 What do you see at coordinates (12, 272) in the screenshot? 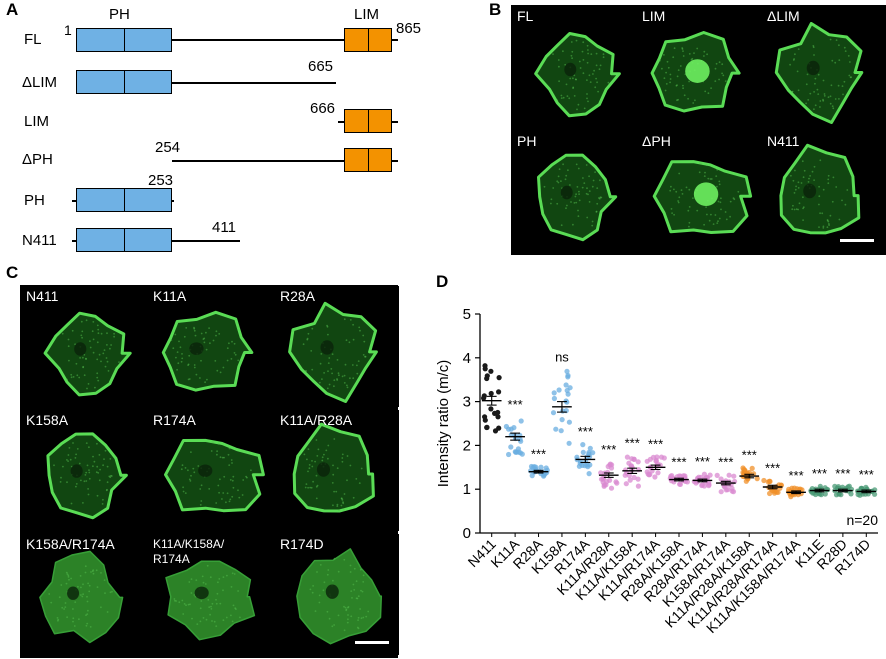
I see `panel-c-label: C` at bounding box center [12, 272].